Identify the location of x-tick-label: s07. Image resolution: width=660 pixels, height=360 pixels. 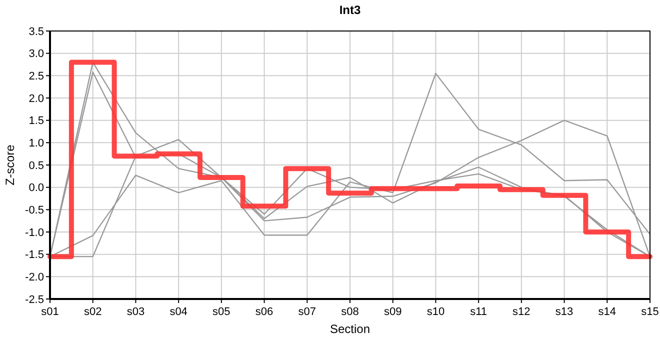
(307, 312).